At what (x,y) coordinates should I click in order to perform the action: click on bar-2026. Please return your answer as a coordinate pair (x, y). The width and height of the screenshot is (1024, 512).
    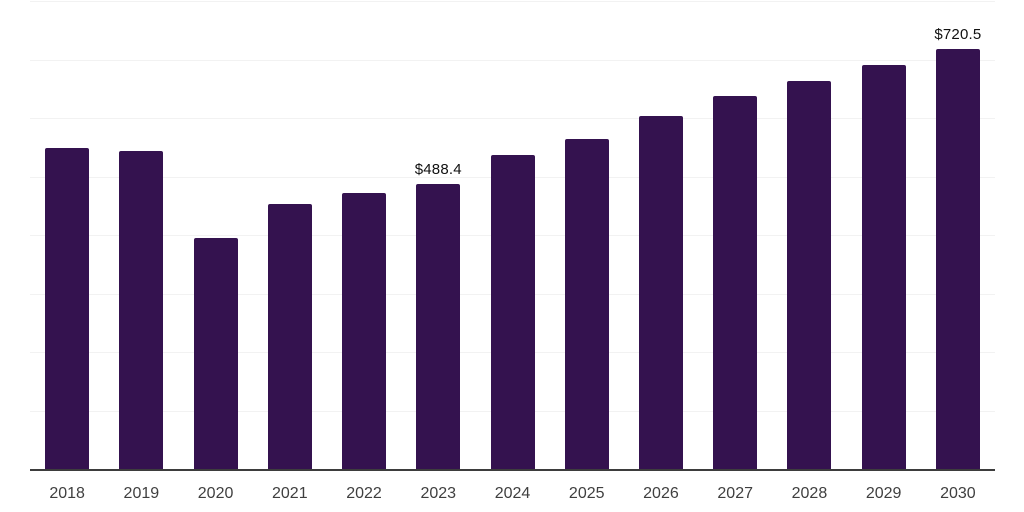
    Looking at the image, I should click on (660, 293).